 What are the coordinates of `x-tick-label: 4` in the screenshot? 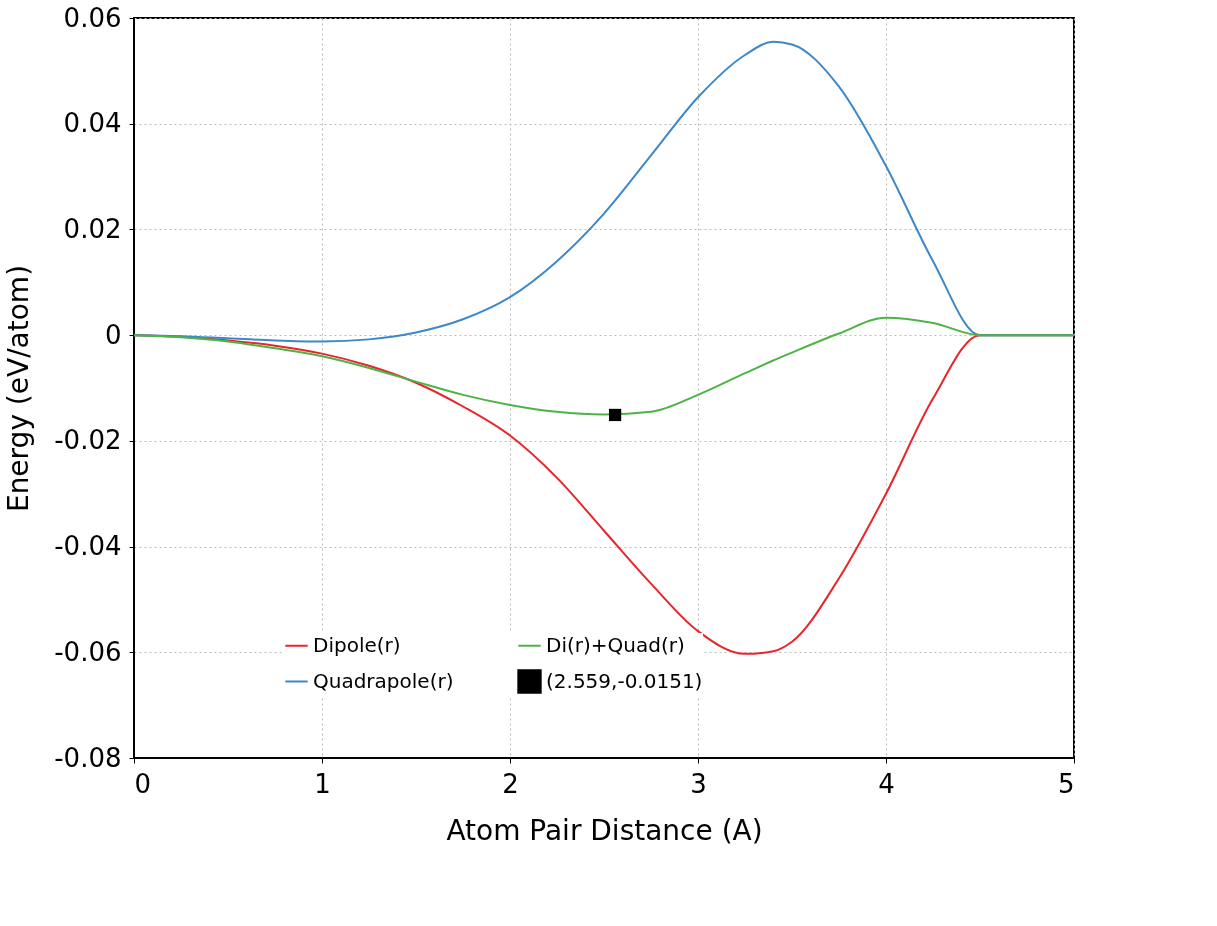 It's located at (886, 783).